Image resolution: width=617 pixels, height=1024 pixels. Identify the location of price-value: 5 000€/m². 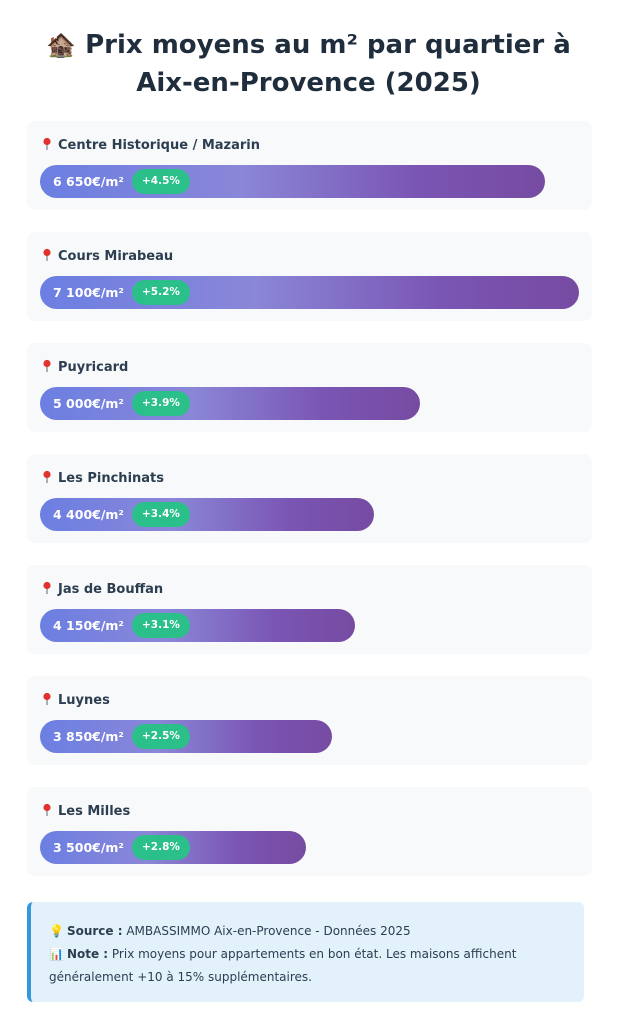
(88, 403).